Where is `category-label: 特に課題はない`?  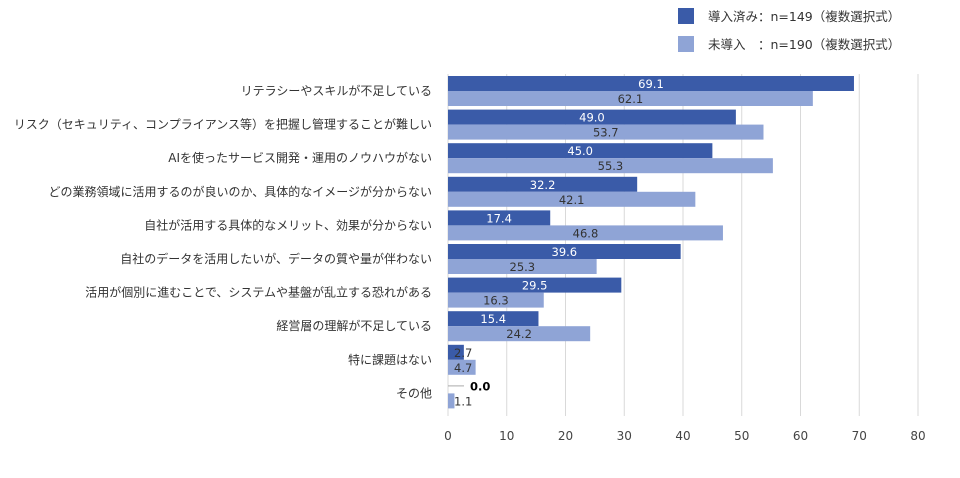
category-label: 特に課題はない is located at coordinates (390, 359).